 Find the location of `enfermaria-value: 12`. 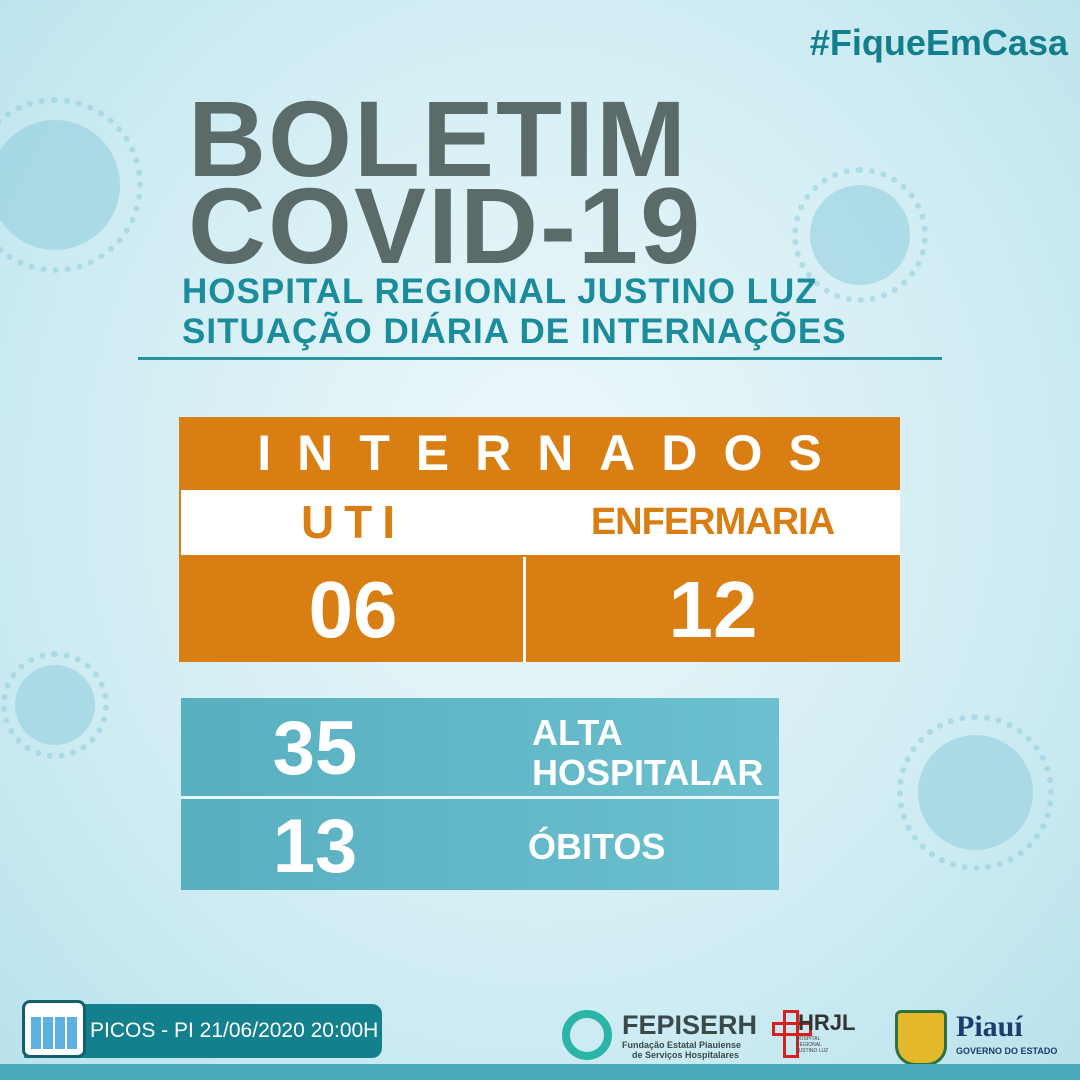

enfermaria-value: 12 is located at coordinates (713, 609).